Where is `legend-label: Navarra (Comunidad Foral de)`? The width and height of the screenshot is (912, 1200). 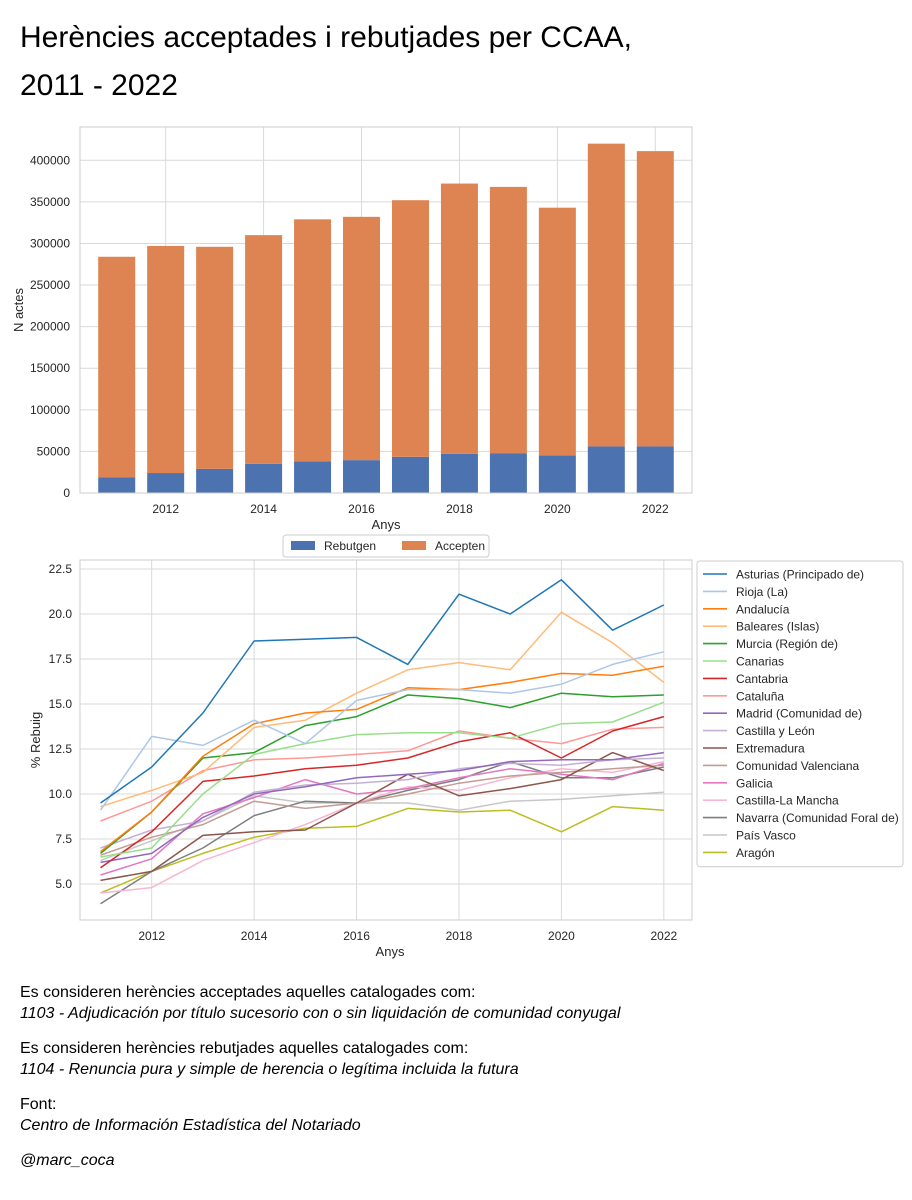 legend-label: Navarra (Comunidad Foral de) is located at coordinates (817, 818).